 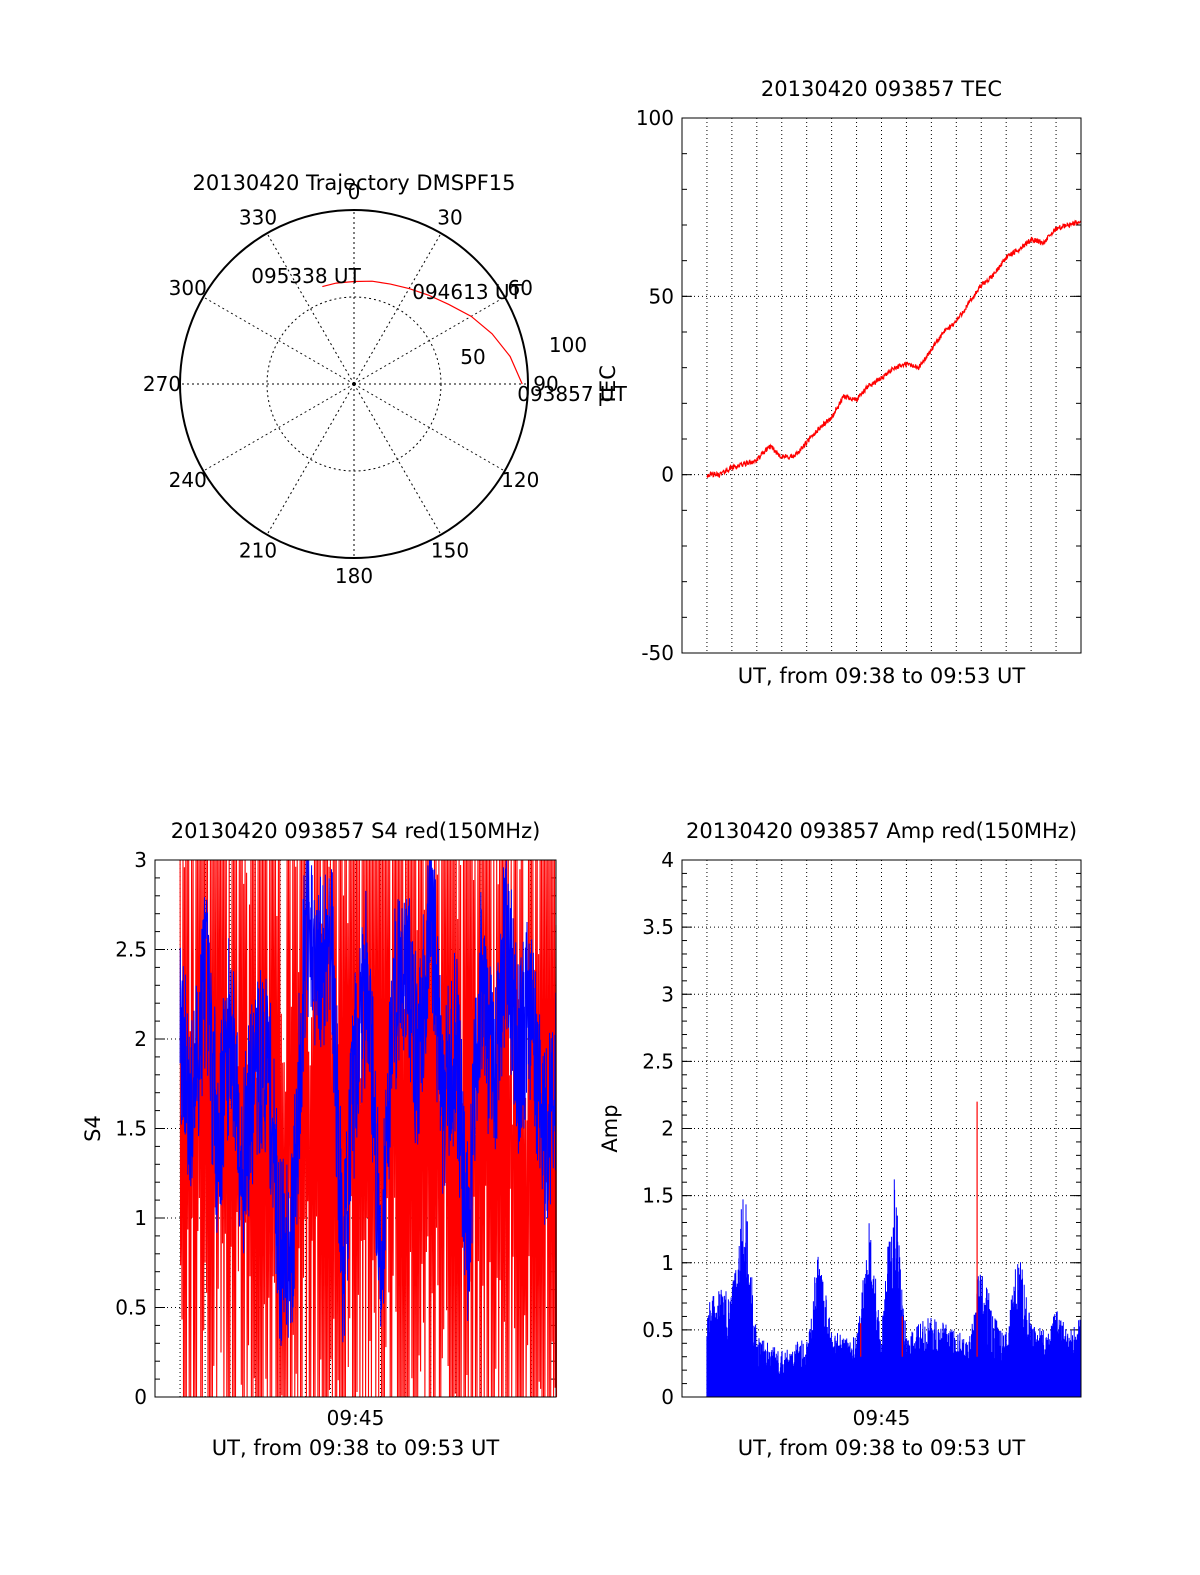 What do you see at coordinates (472, 357) in the screenshot?
I see `polar-radius-tick: 50` at bounding box center [472, 357].